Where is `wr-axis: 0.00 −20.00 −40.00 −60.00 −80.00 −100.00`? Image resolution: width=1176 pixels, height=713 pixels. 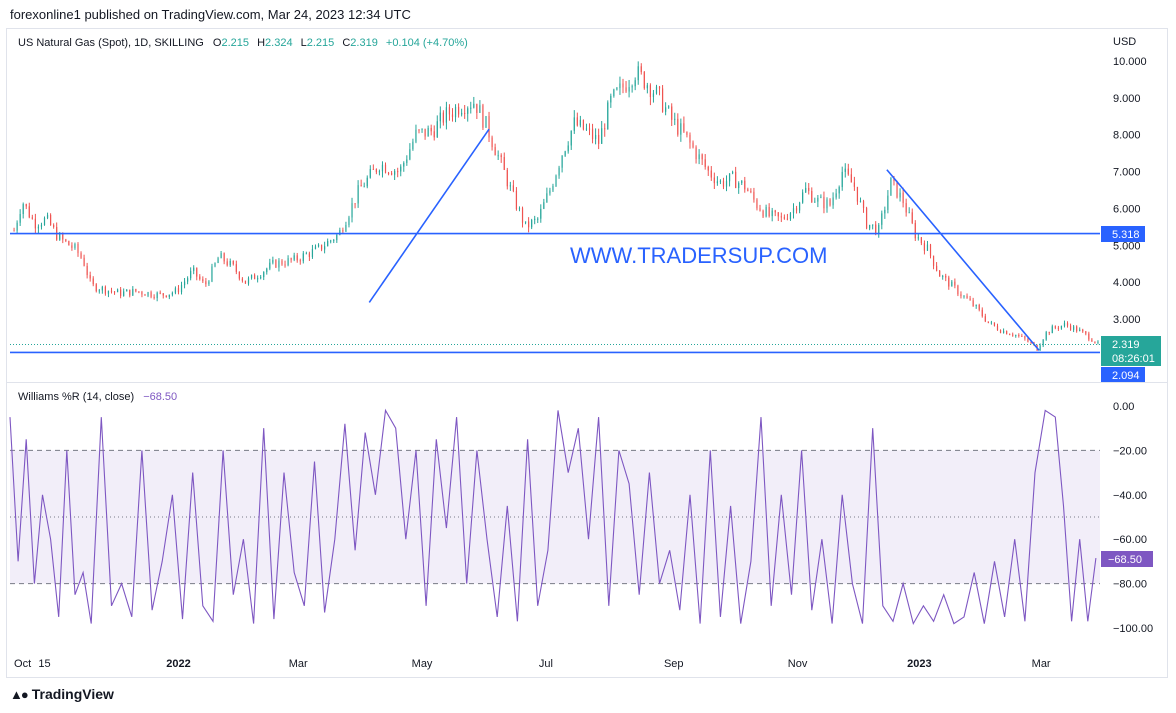 wr-axis: 0.00 −20.00 −40.00 −60.00 −80.00 −100.00 is located at coordinates (1133, 518).